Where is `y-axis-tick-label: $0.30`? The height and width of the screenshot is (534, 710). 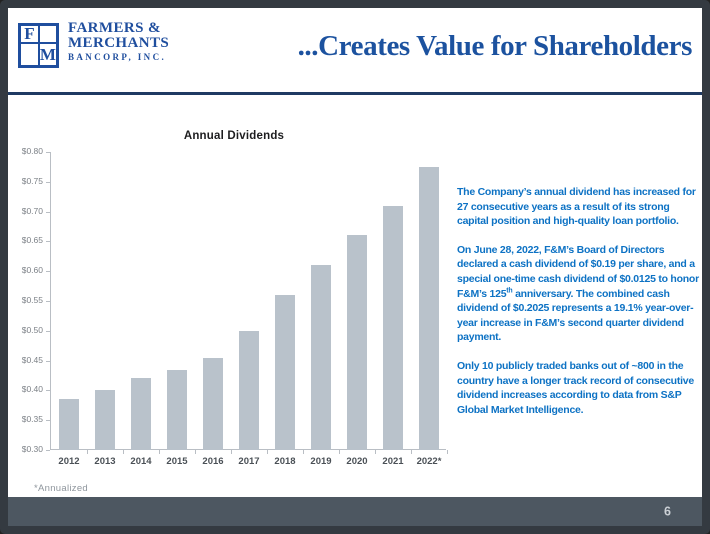
y-axis-tick-label: $0.30 is located at coordinates (32, 449).